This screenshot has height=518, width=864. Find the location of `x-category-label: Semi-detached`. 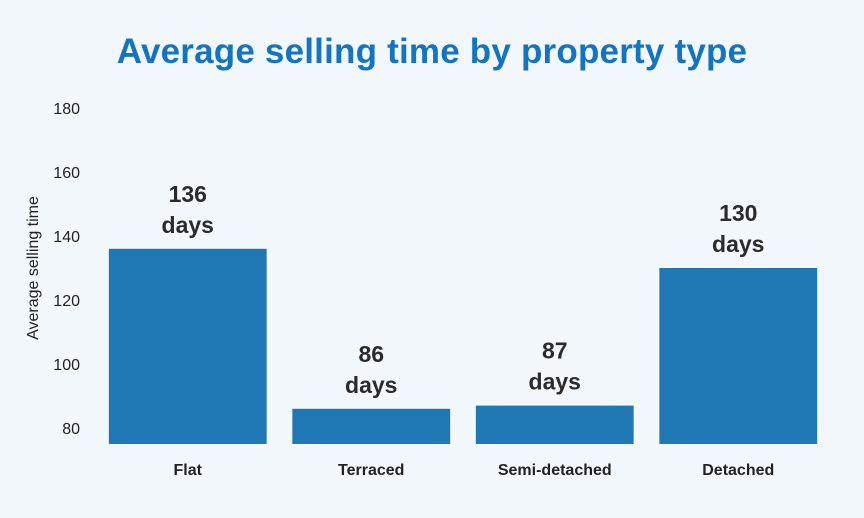

x-category-label: Semi-detached is located at coordinates (555, 470).